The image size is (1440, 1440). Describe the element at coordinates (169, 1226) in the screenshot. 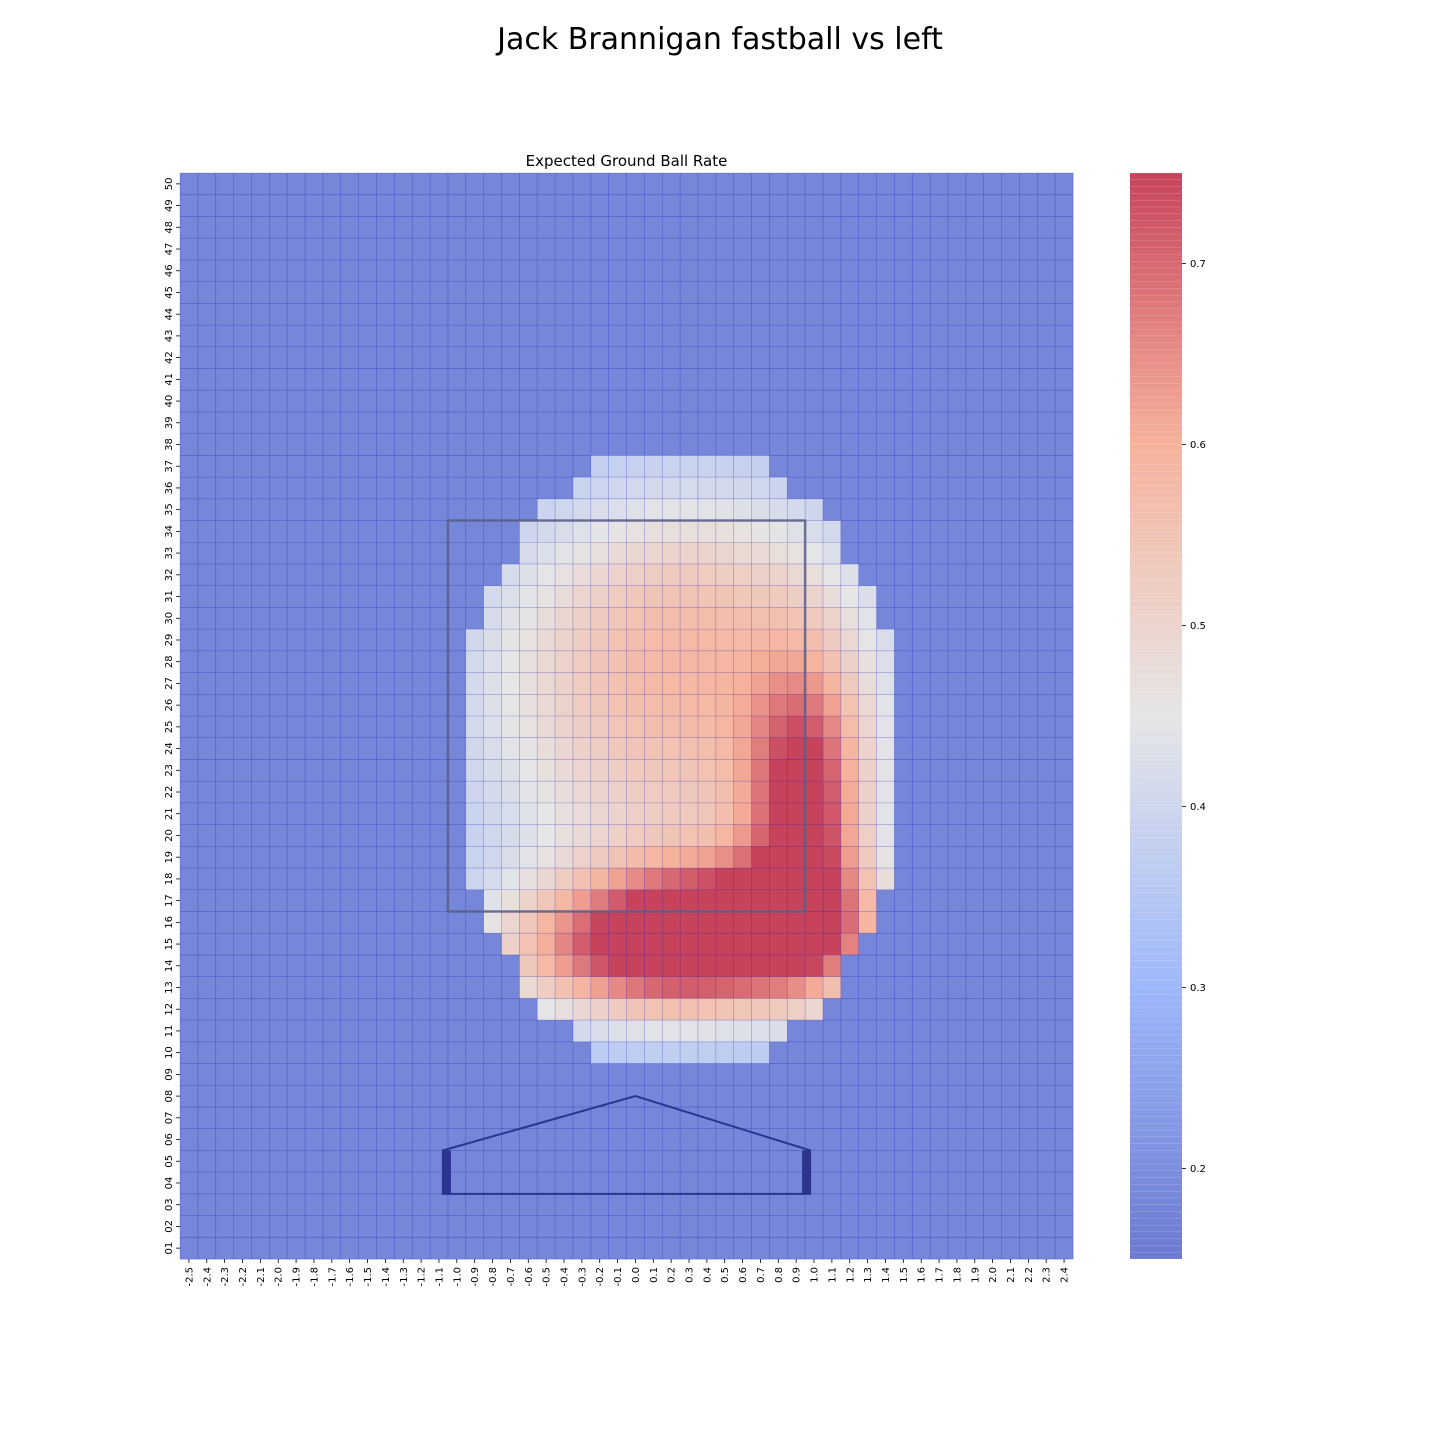

I see `y-tick-label: 02` at that location.